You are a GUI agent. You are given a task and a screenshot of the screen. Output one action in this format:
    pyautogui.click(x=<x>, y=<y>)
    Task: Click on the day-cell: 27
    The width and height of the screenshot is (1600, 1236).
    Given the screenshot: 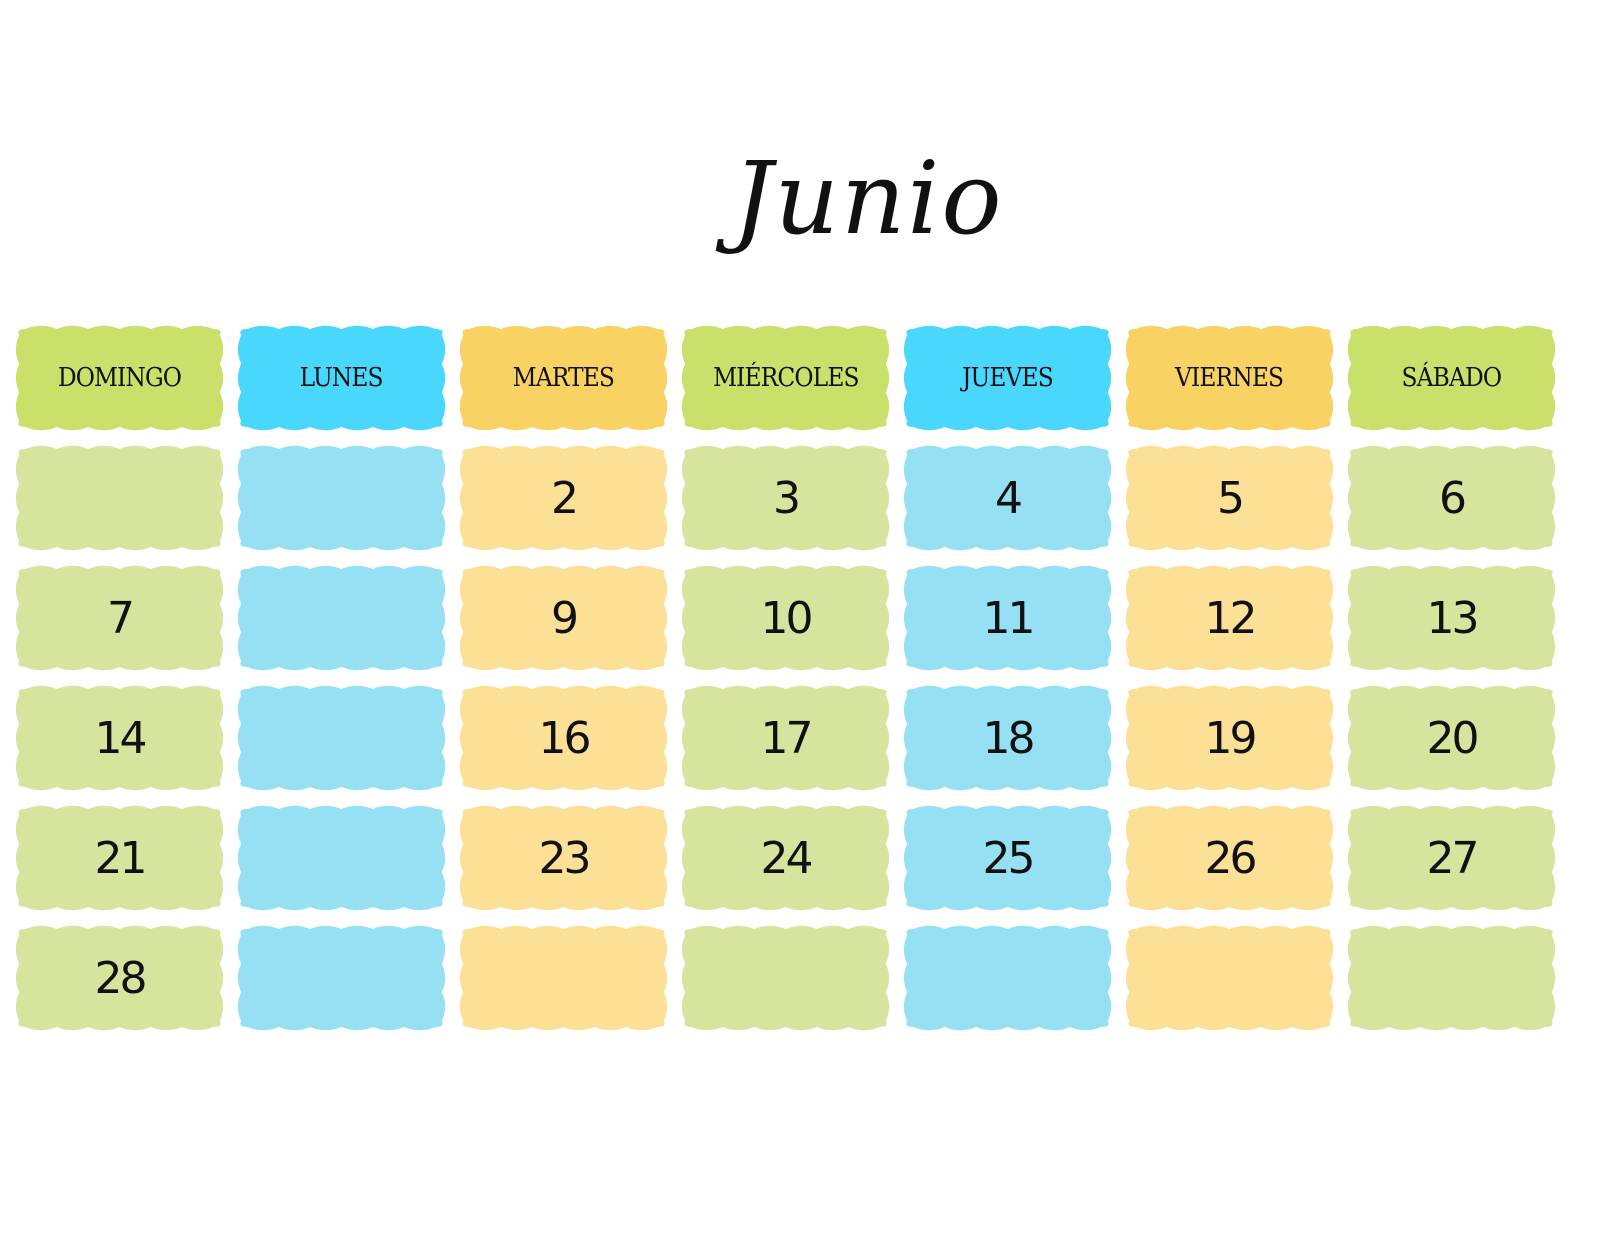 What is the action you would take?
    pyautogui.click(x=1451, y=858)
    